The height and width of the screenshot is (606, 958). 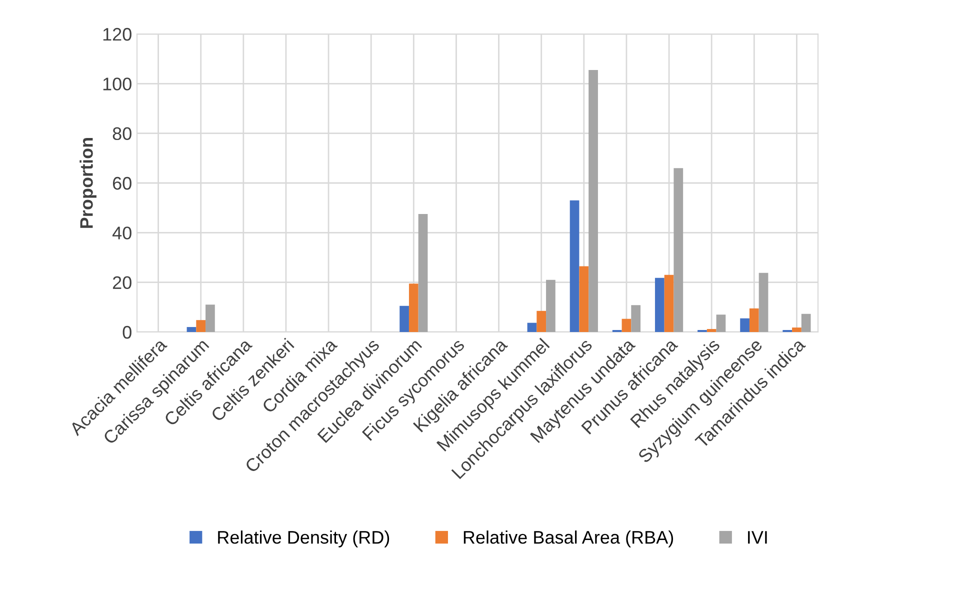 What do you see at coordinates (122, 283) in the screenshot?
I see `y-tick-label: 20` at bounding box center [122, 283].